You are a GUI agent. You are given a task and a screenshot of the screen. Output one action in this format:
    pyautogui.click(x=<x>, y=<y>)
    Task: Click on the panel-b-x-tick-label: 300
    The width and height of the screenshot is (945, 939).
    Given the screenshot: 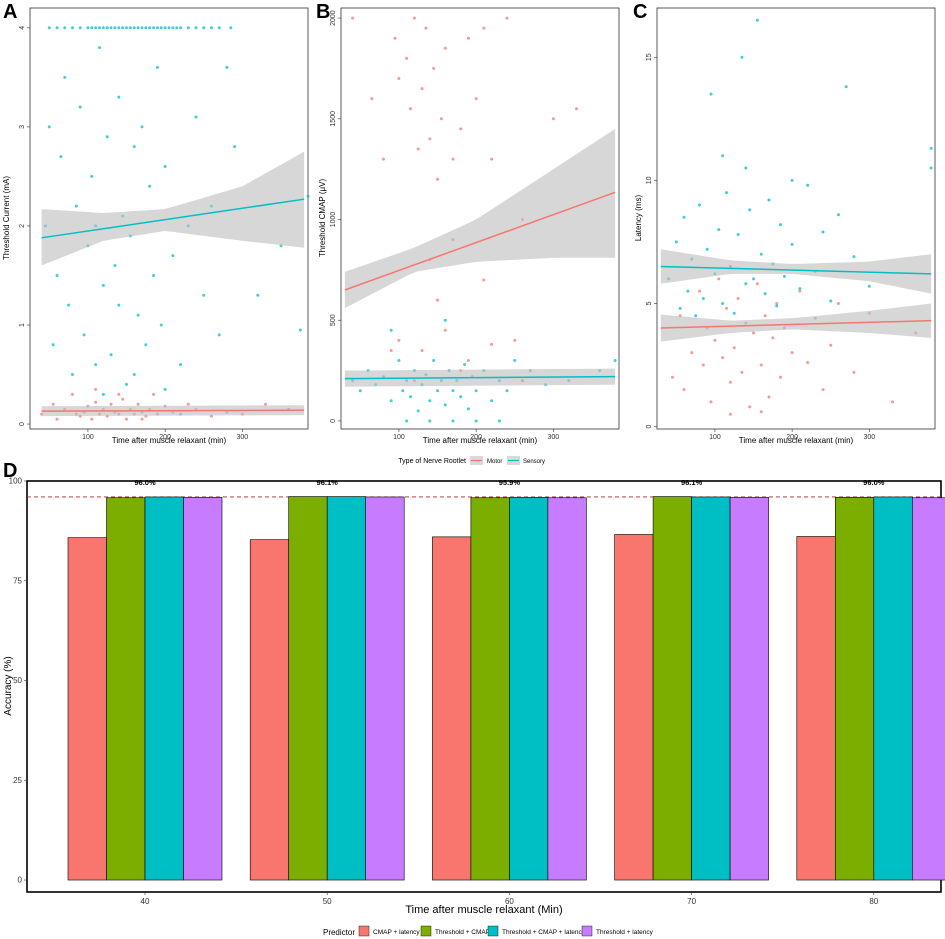 What is the action you would take?
    pyautogui.click(x=554, y=437)
    